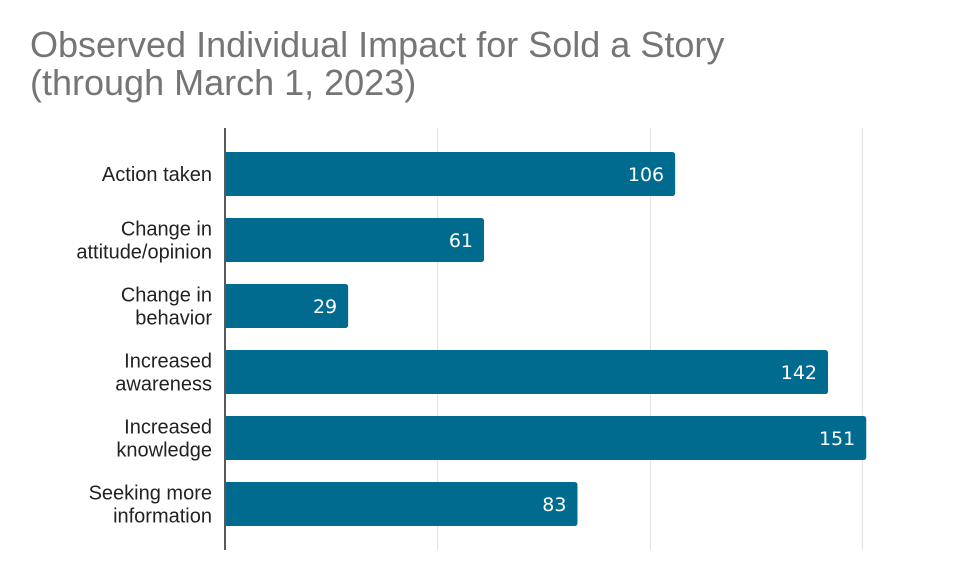  I want to click on category-label-line: behavior, so click(173, 319).